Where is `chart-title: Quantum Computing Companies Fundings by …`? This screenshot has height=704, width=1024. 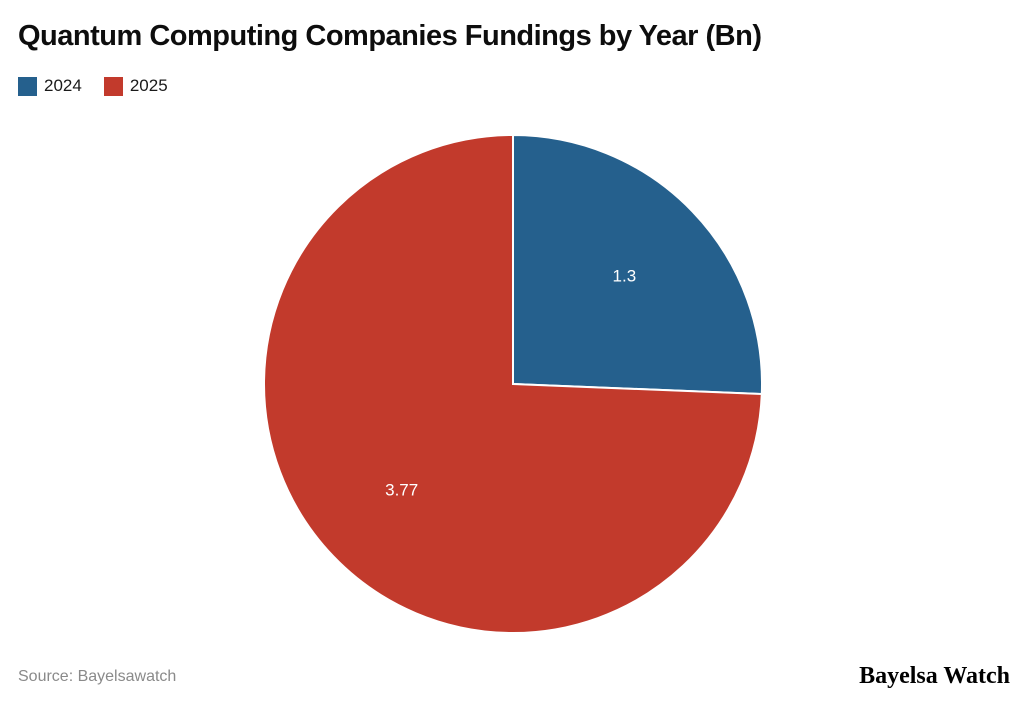 chart-title: Quantum Computing Companies Fundings by … is located at coordinates (390, 36).